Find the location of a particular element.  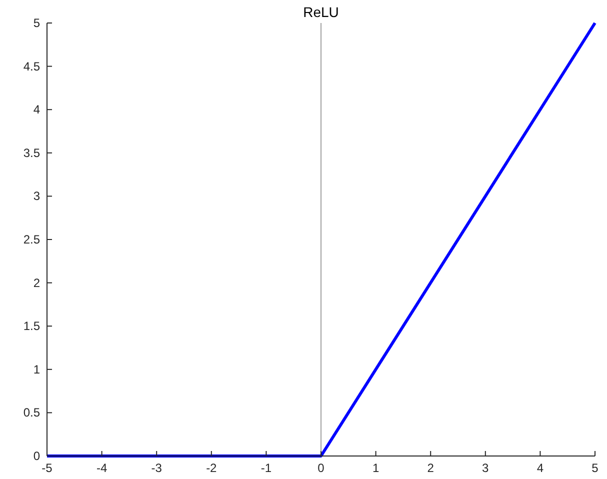

x-tick-label: -5 is located at coordinates (47, 468).